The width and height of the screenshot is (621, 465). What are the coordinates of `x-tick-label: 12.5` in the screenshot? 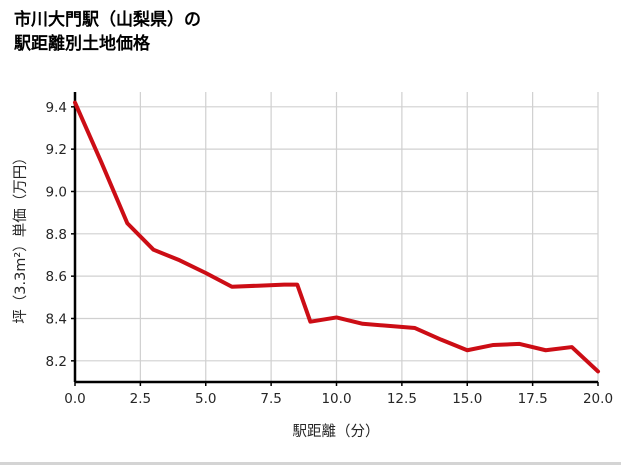 It's located at (402, 399).